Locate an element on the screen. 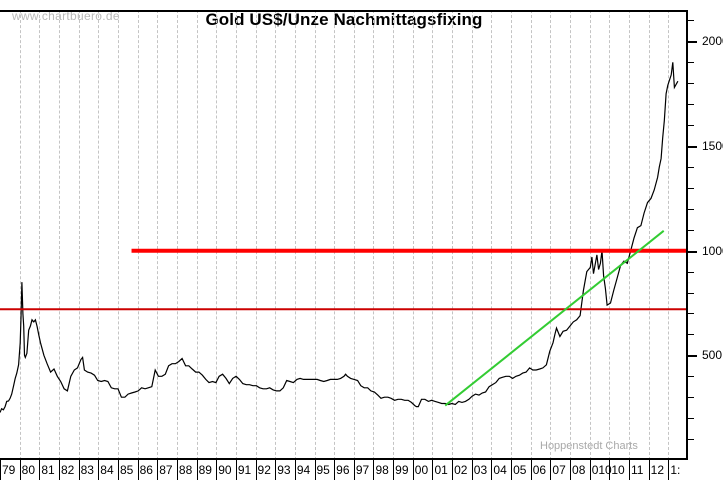 This screenshot has width=723, height=482. x-axis-label: 95 is located at coordinates (323, 470).